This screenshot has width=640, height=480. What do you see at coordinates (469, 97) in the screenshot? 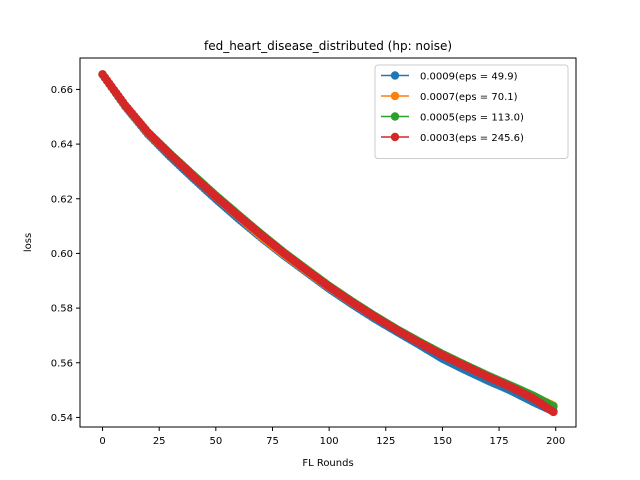
I see `legend-label: 0.0007(eps = 70.1)` at bounding box center [469, 97].